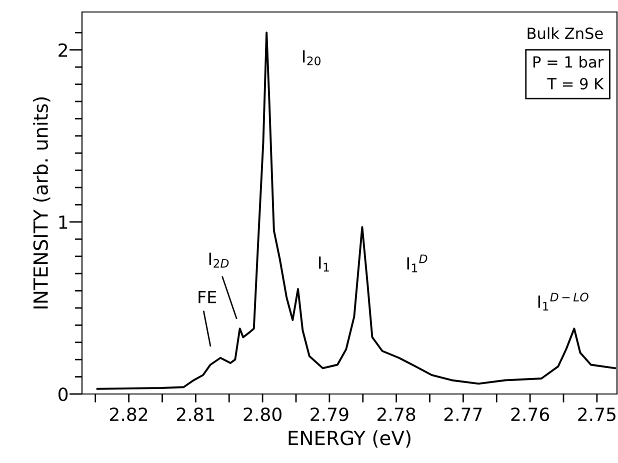 The width and height of the screenshot is (618, 463). What do you see at coordinates (207, 297) in the screenshot?
I see `annotation: FE` at bounding box center [207, 297].